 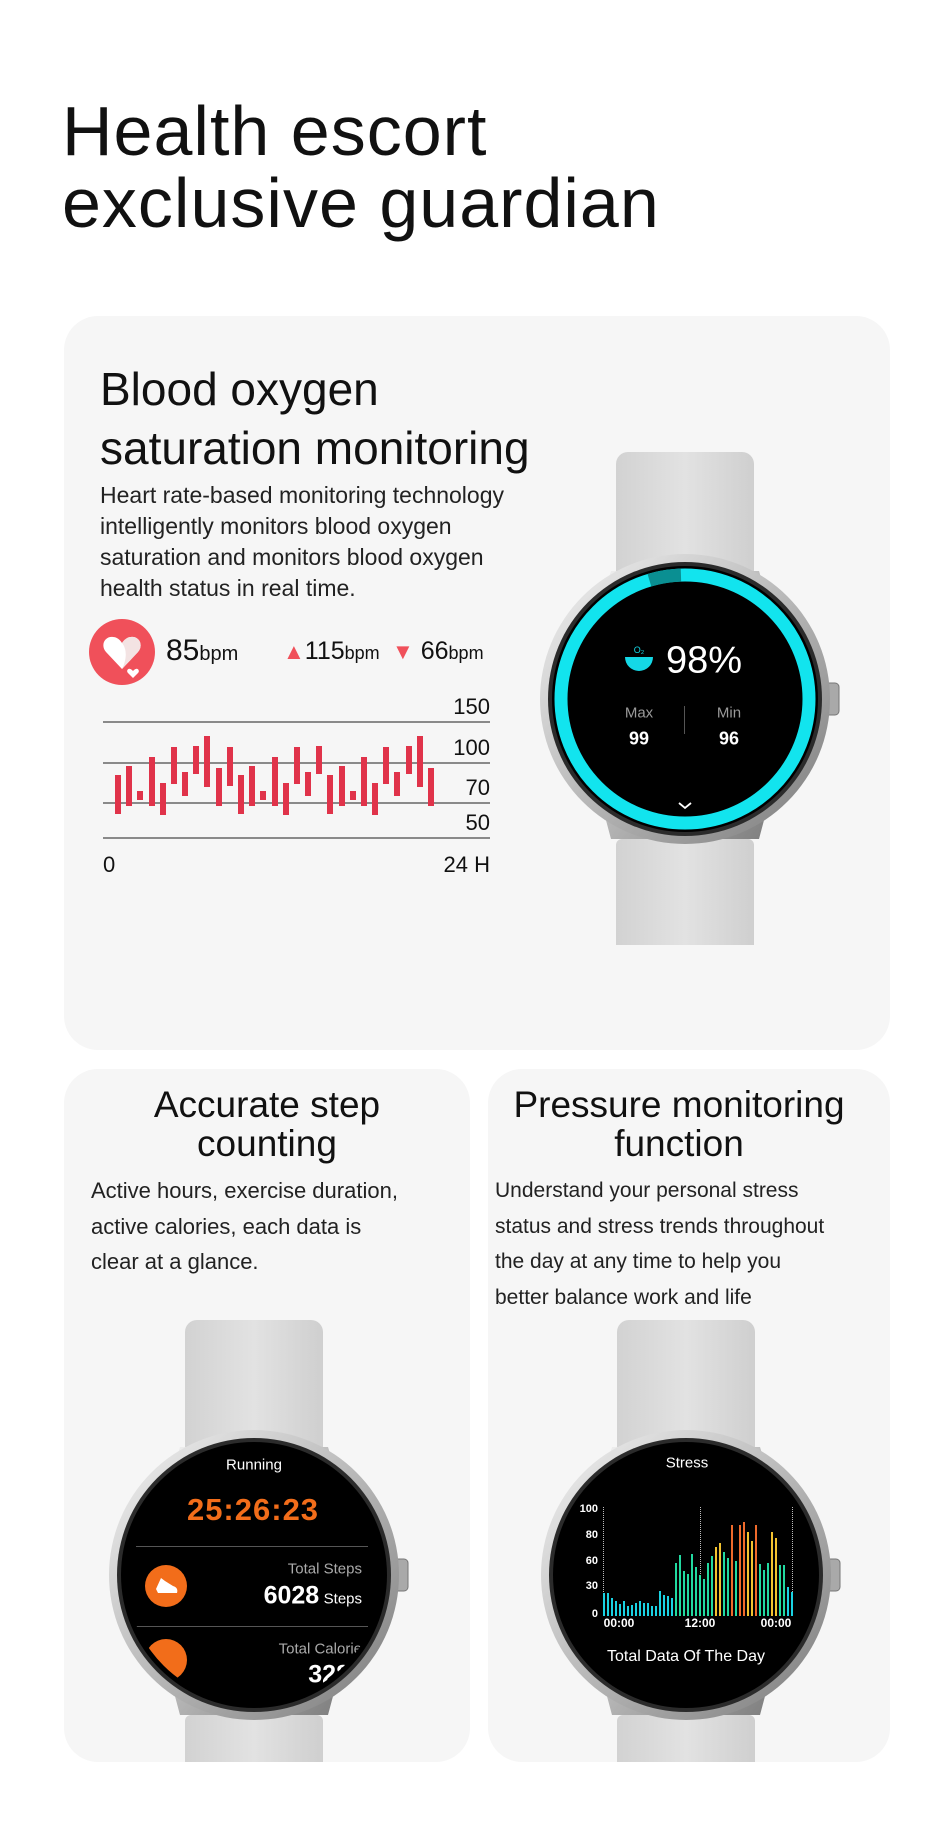 What do you see at coordinates (591, 1560) in the screenshot?
I see `y-tick-label: 60` at bounding box center [591, 1560].